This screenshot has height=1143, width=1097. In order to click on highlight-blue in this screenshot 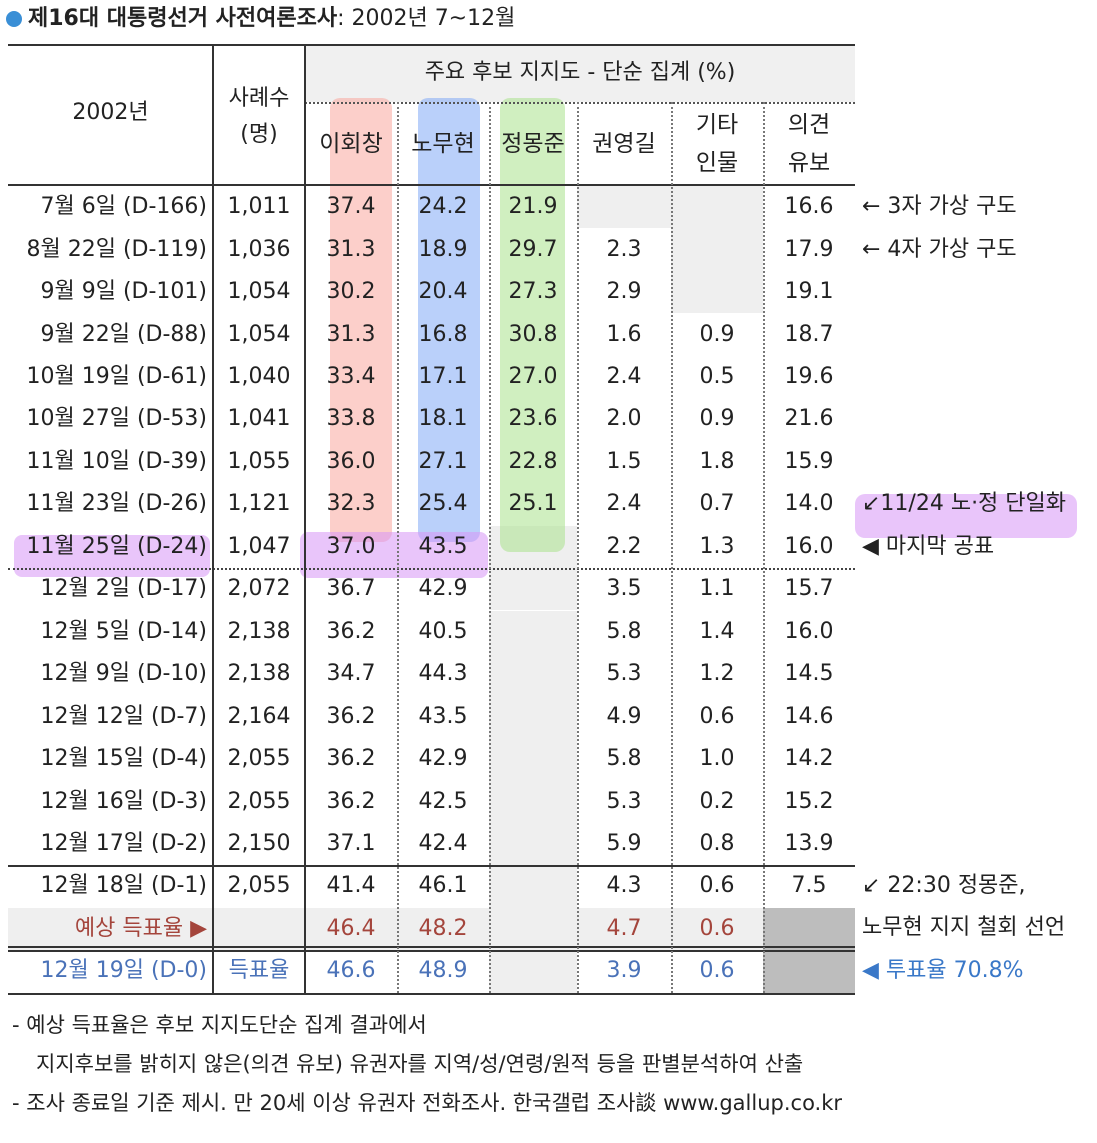, I will do `click(449, 320)`.